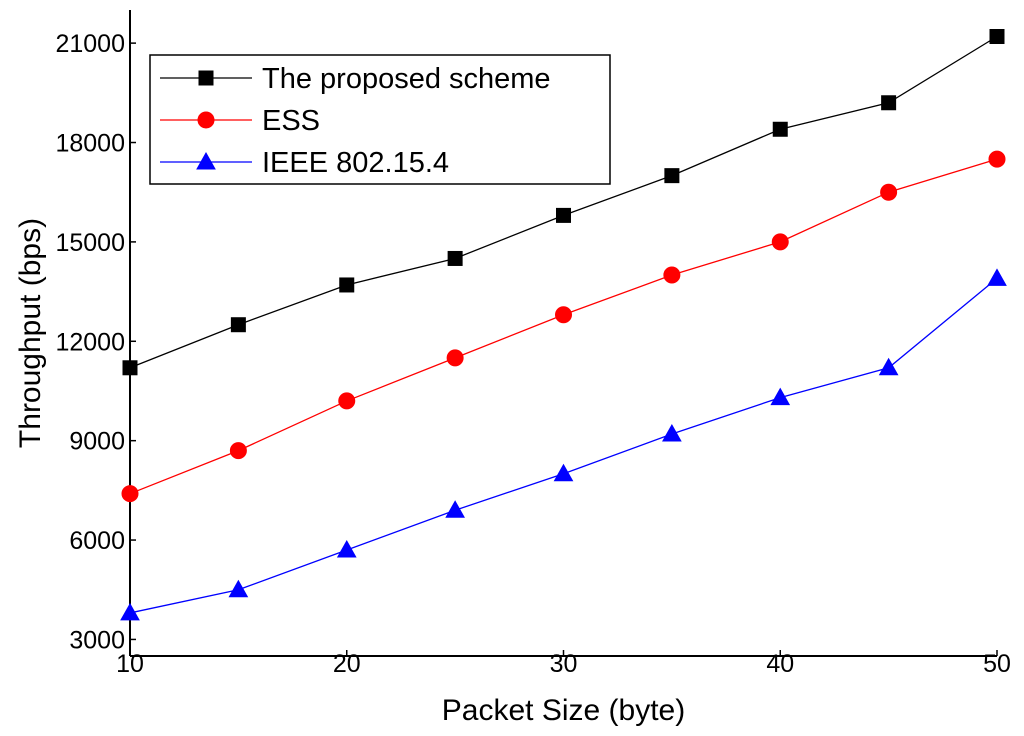 The height and width of the screenshot is (736, 1024). I want to click on legend-label: The proposed scheme, so click(406, 79).